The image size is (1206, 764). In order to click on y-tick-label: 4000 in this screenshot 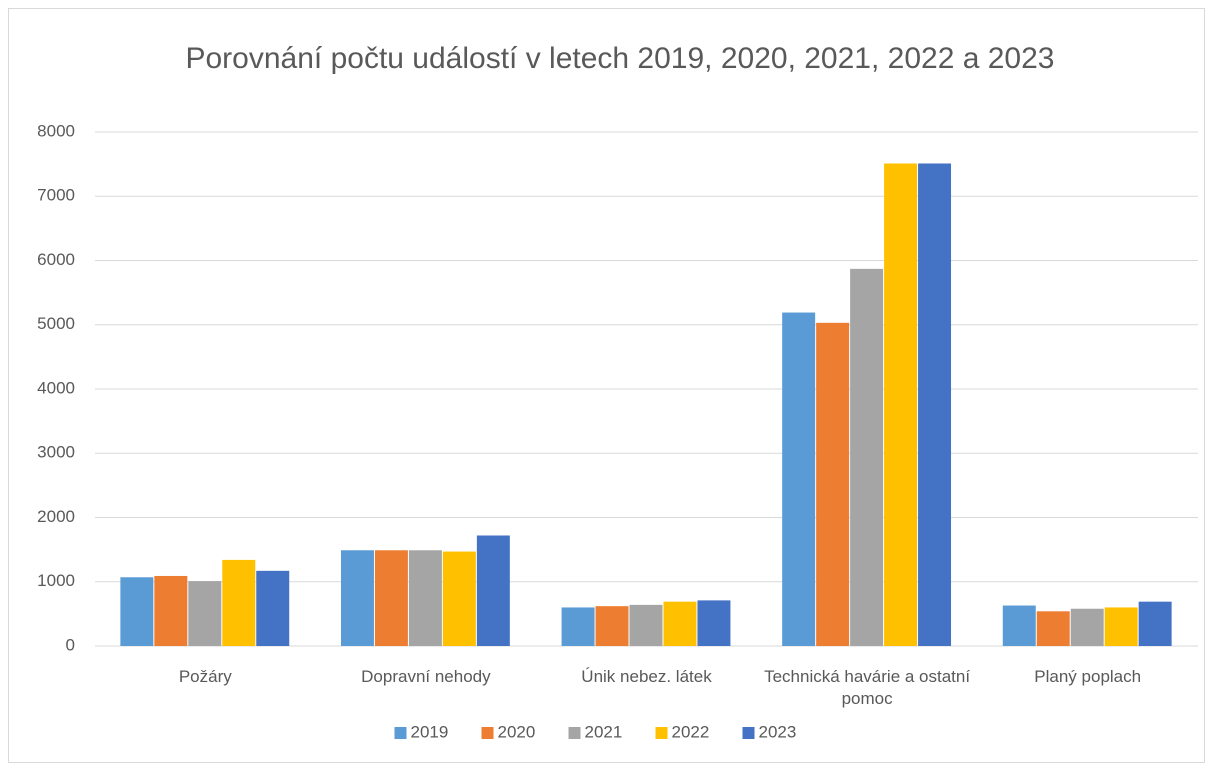, I will do `click(56, 387)`.